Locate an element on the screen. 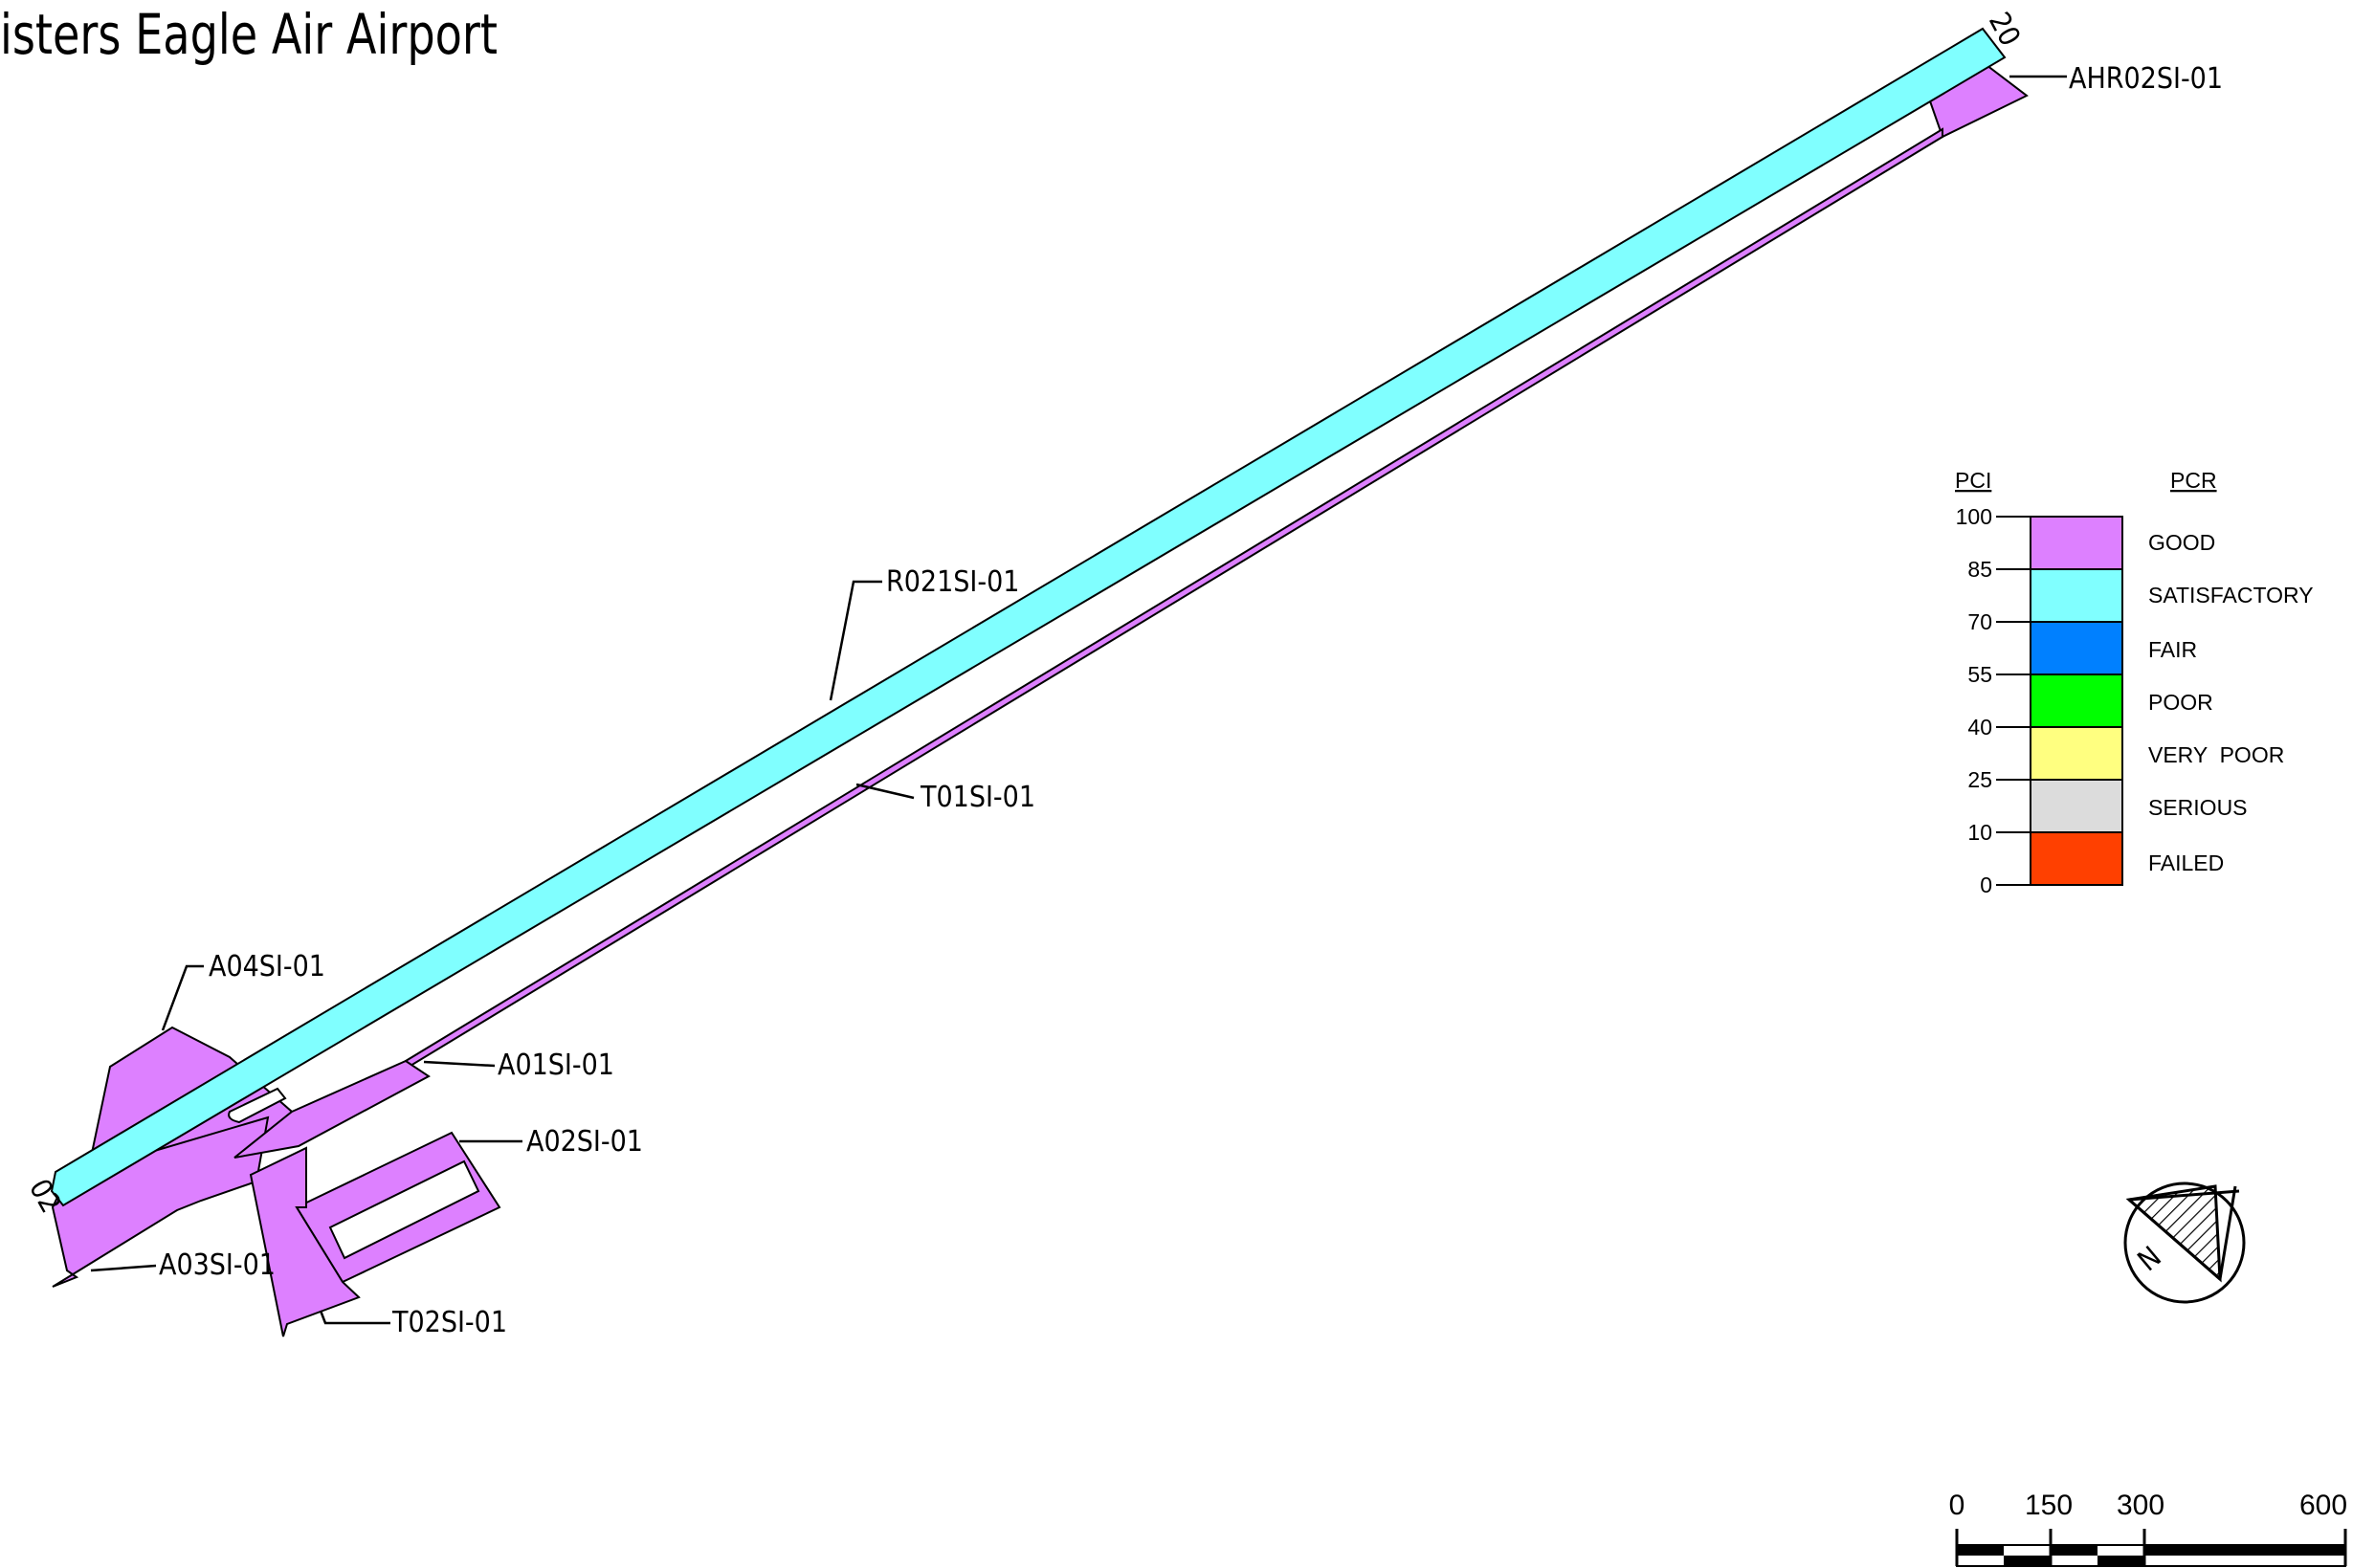 The height and width of the screenshot is (1568, 2375). legend-pcr-header: PCR is located at coordinates (2194, 480).